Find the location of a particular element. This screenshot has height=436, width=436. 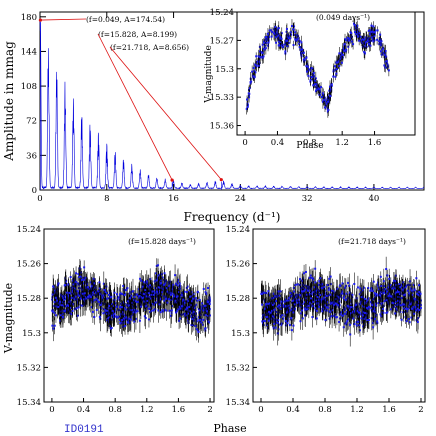

x-tick-label: 0.8 is located at coordinates (115, 410).